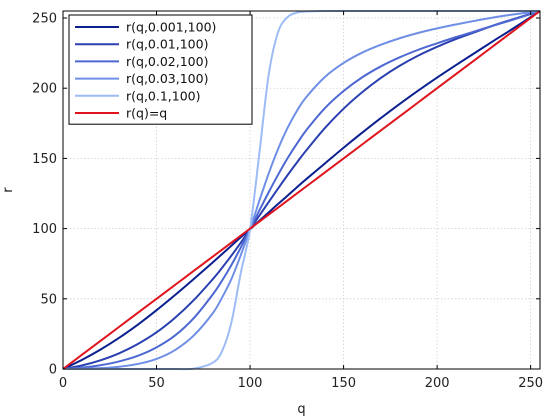 The image size is (550, 420). Describe the element at coordinates (167, 44) in the screenshot. I see `legend-label: r(q,0.01,100)` at that location.